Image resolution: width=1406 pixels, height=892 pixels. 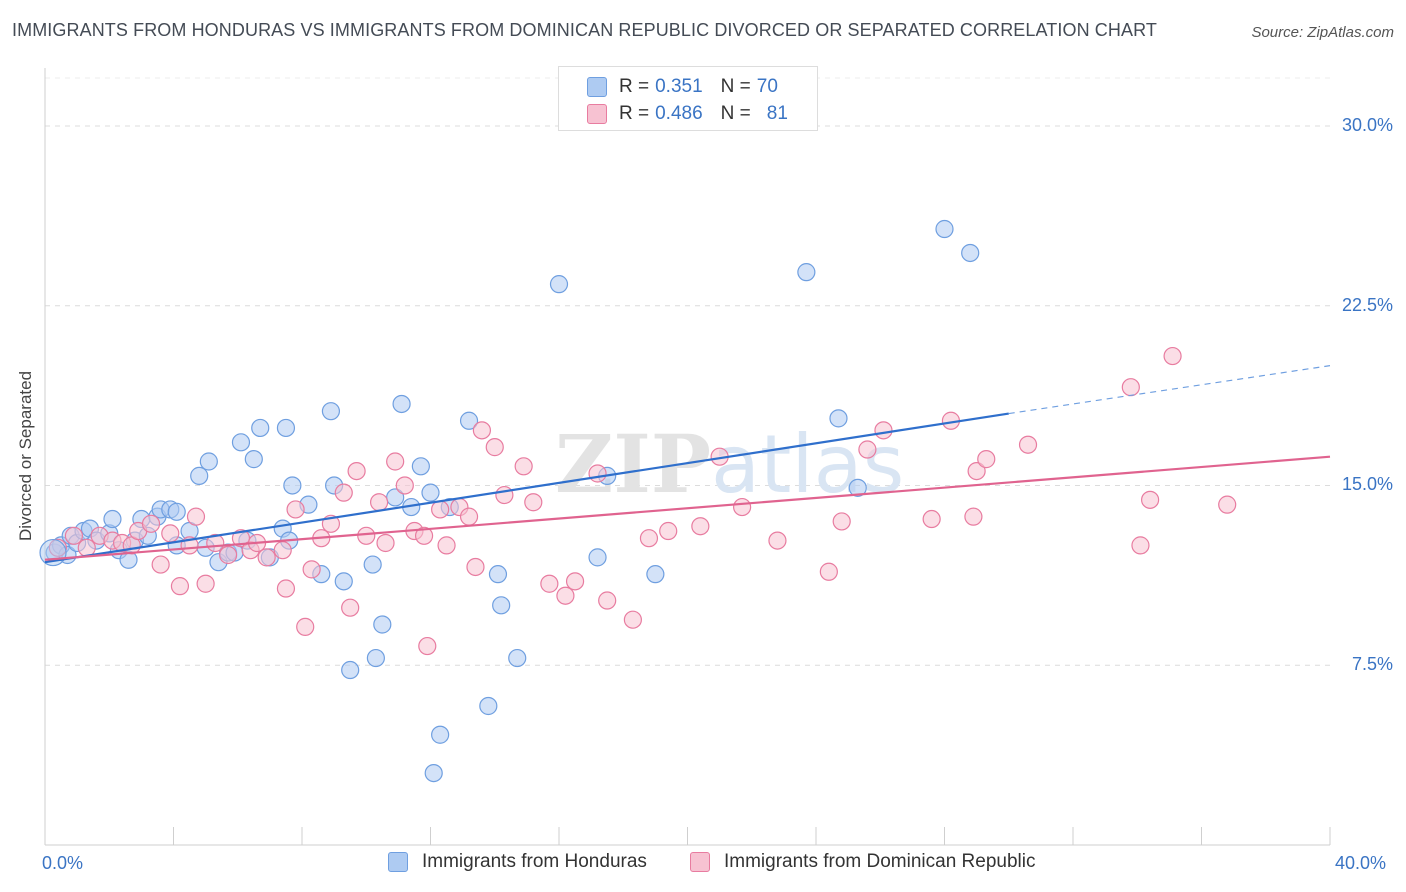 I want to click on series-swatch-honduras, so click(x=398, y=862).